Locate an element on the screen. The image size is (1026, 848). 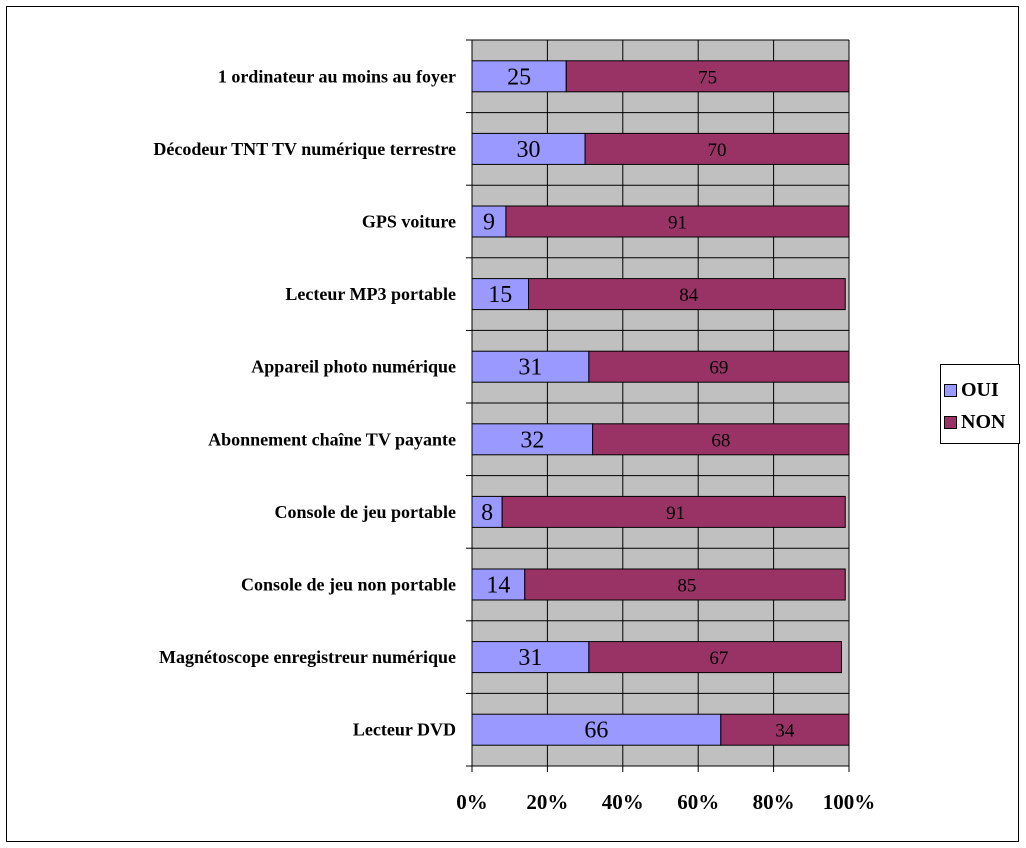
data-label-oui: 25 is located at coordinates (519, 77).